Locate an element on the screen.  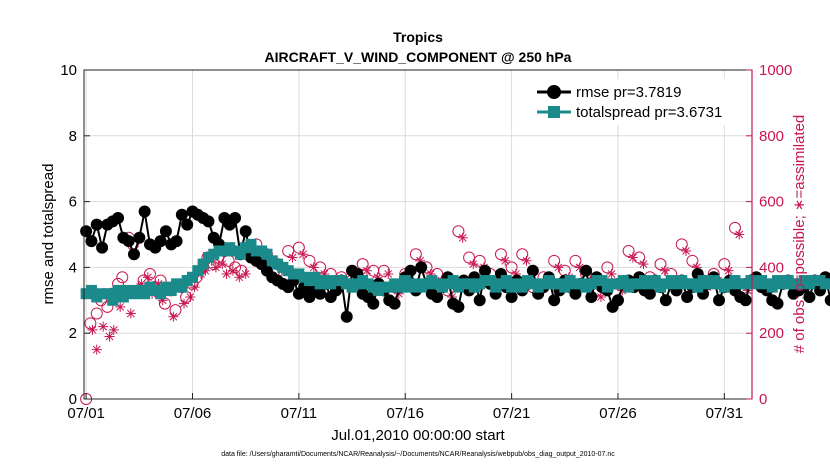
y-axis-left-label: rmse and totalspread is located at coordinates (48, 234).